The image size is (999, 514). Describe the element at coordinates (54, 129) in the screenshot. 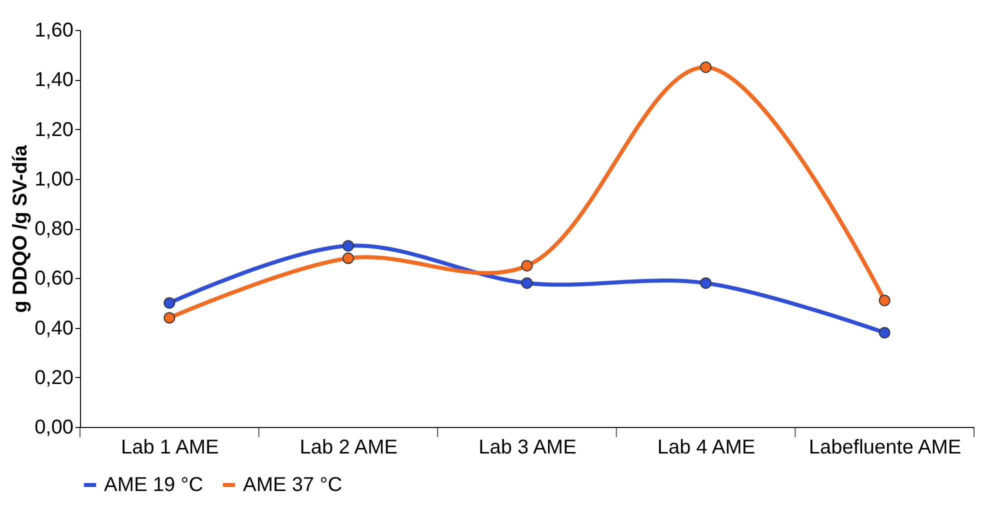

I see `y-tick-label: 1,20` at that location.